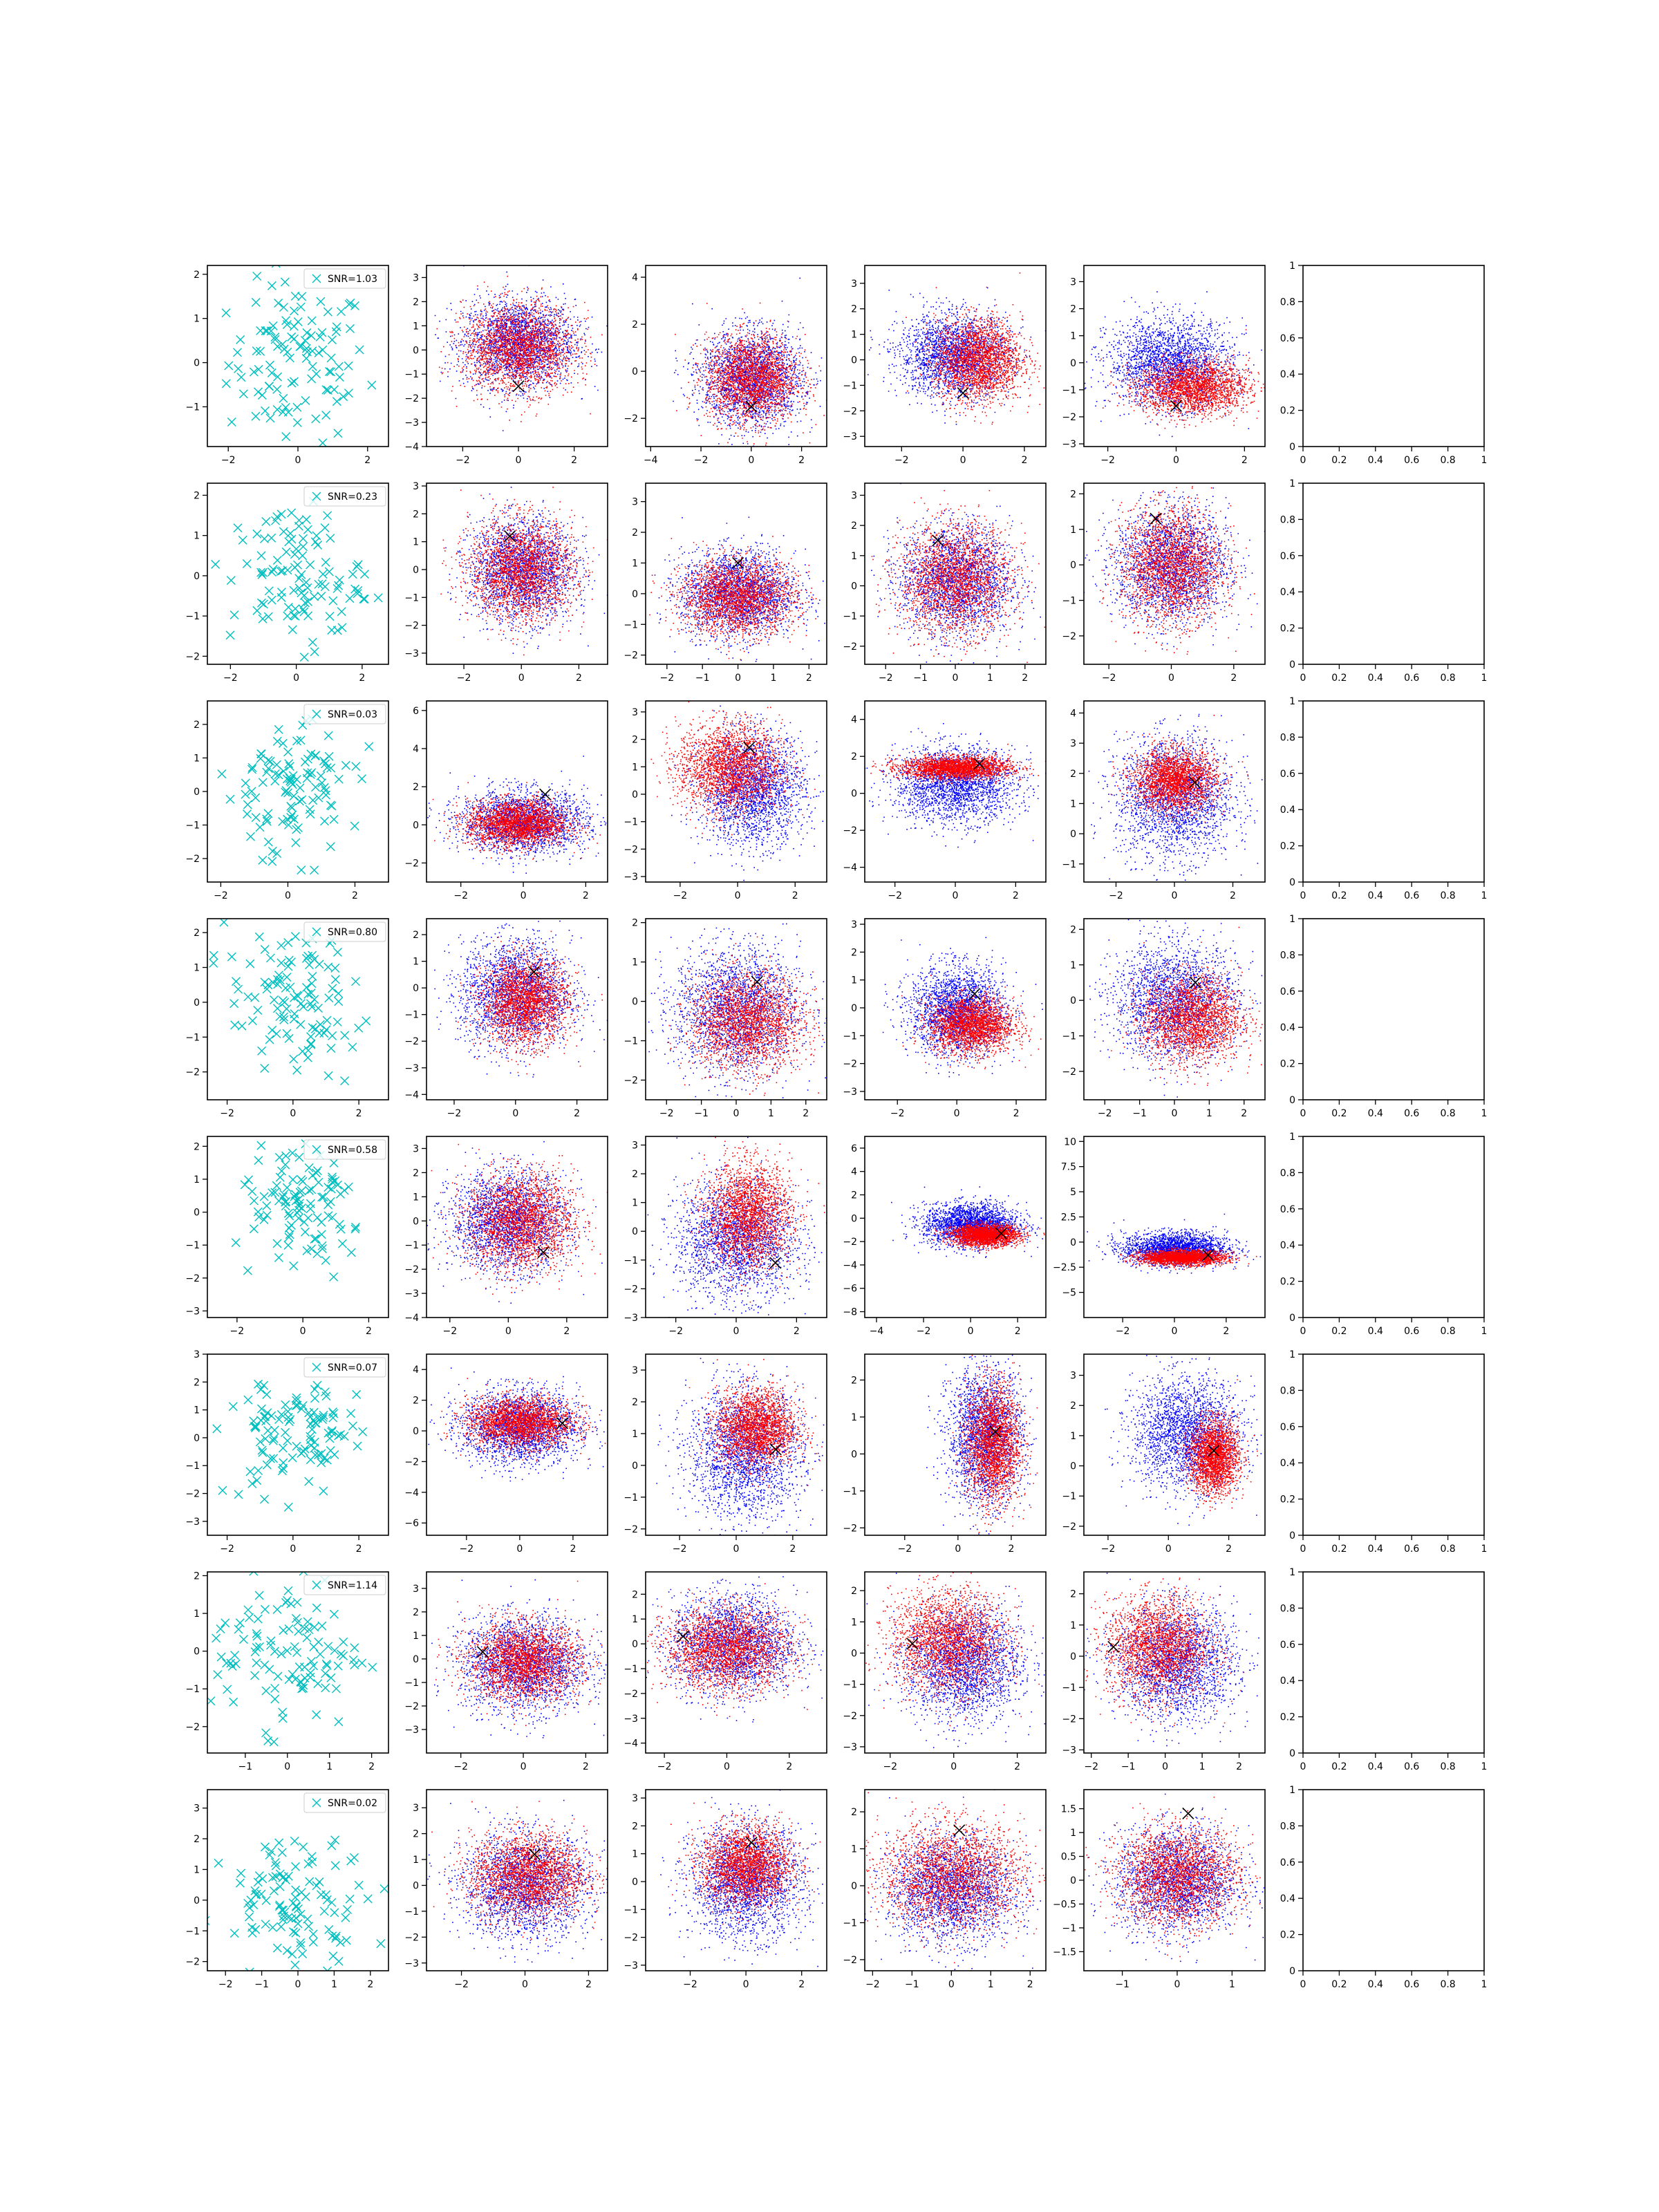  Describe the element at coordinates (1288, 1391) in the screenshot. I see `y-tick-label: 0.8` at that location.